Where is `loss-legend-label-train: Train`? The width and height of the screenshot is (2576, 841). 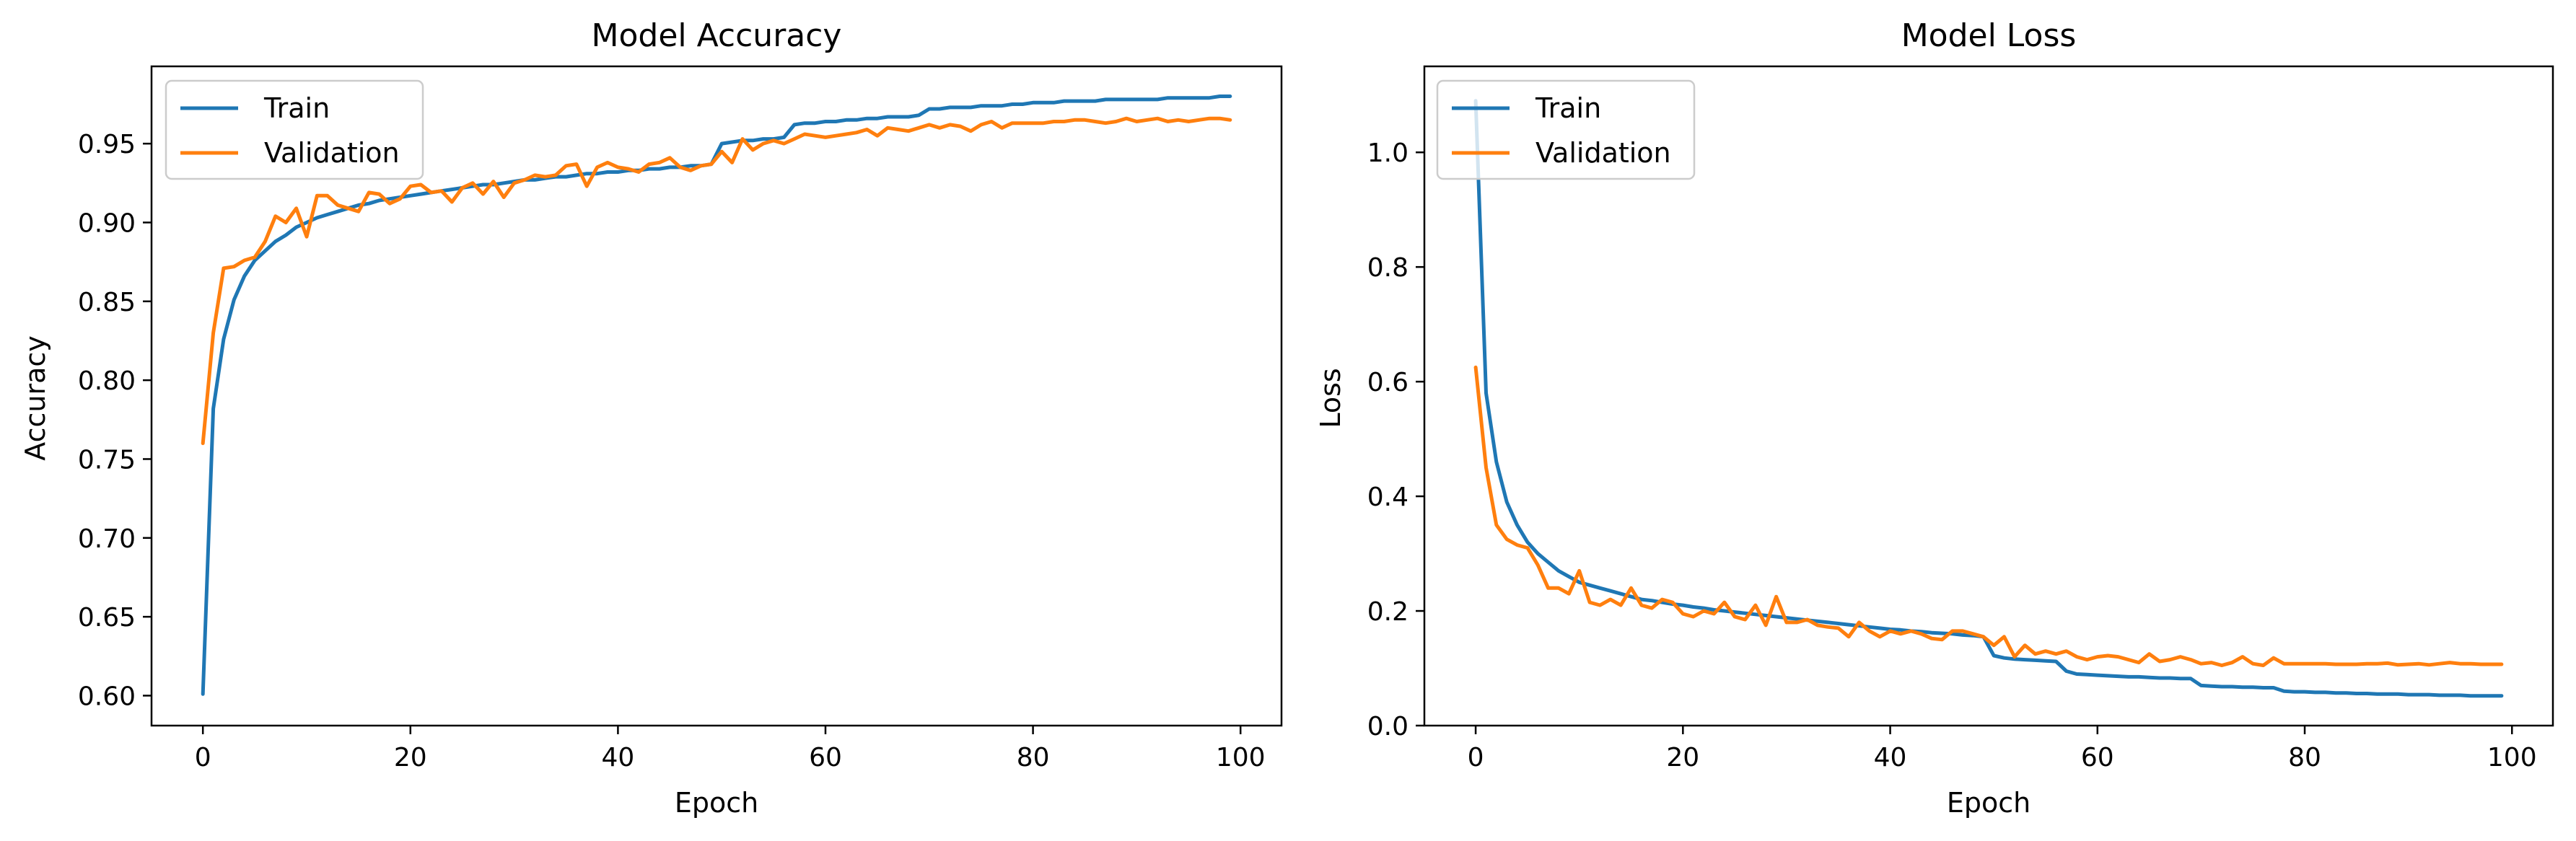
loss-legend-label-train: Train is located at coordinates (1568, 108).